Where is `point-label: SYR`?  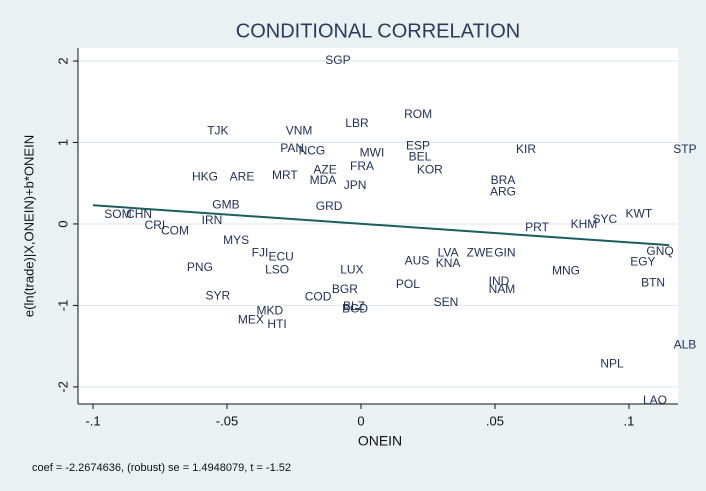 point-label: SYR is located at coordinates (218, 296).